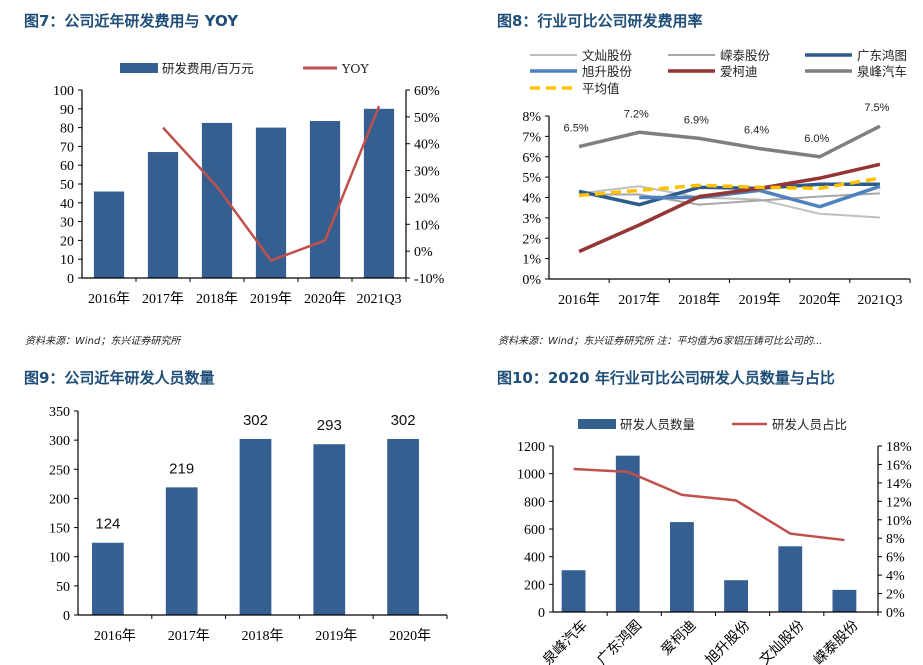 Image resolution: width=923 pixels, height=665 pixels. What do you see at coordinates (66, 616) in the screenshot?
I see `fig9-y-tick-label: 0` at bounding box center [66, 616].